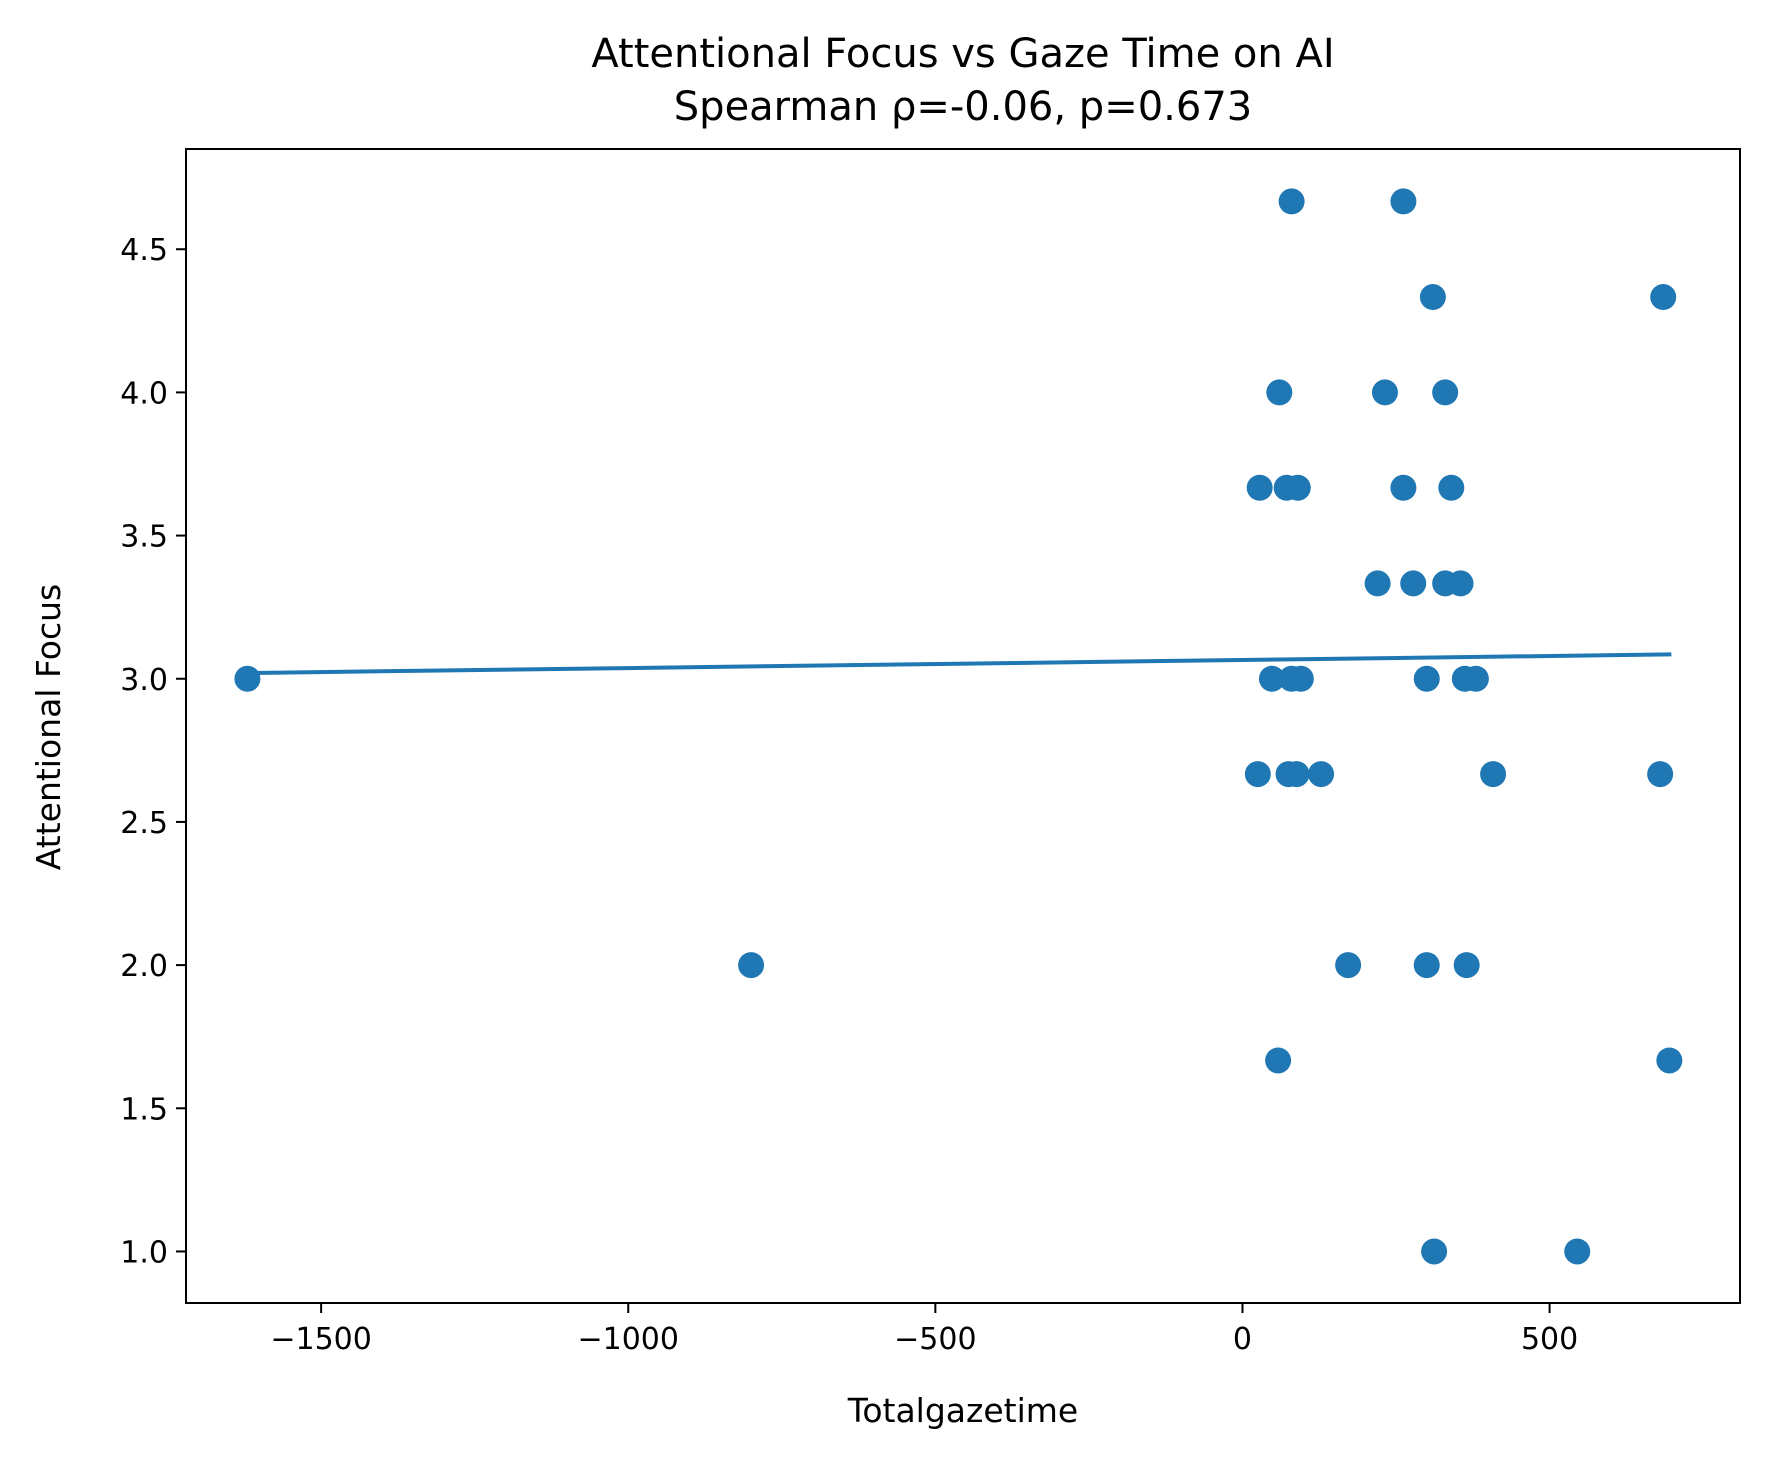 The width and height of the screenshot is (1770, 1459). What do you see at coordinates (144, 1252) in the screenshot?
I see `y-tick-label: 1.0` at bounding box center [144, 1252].